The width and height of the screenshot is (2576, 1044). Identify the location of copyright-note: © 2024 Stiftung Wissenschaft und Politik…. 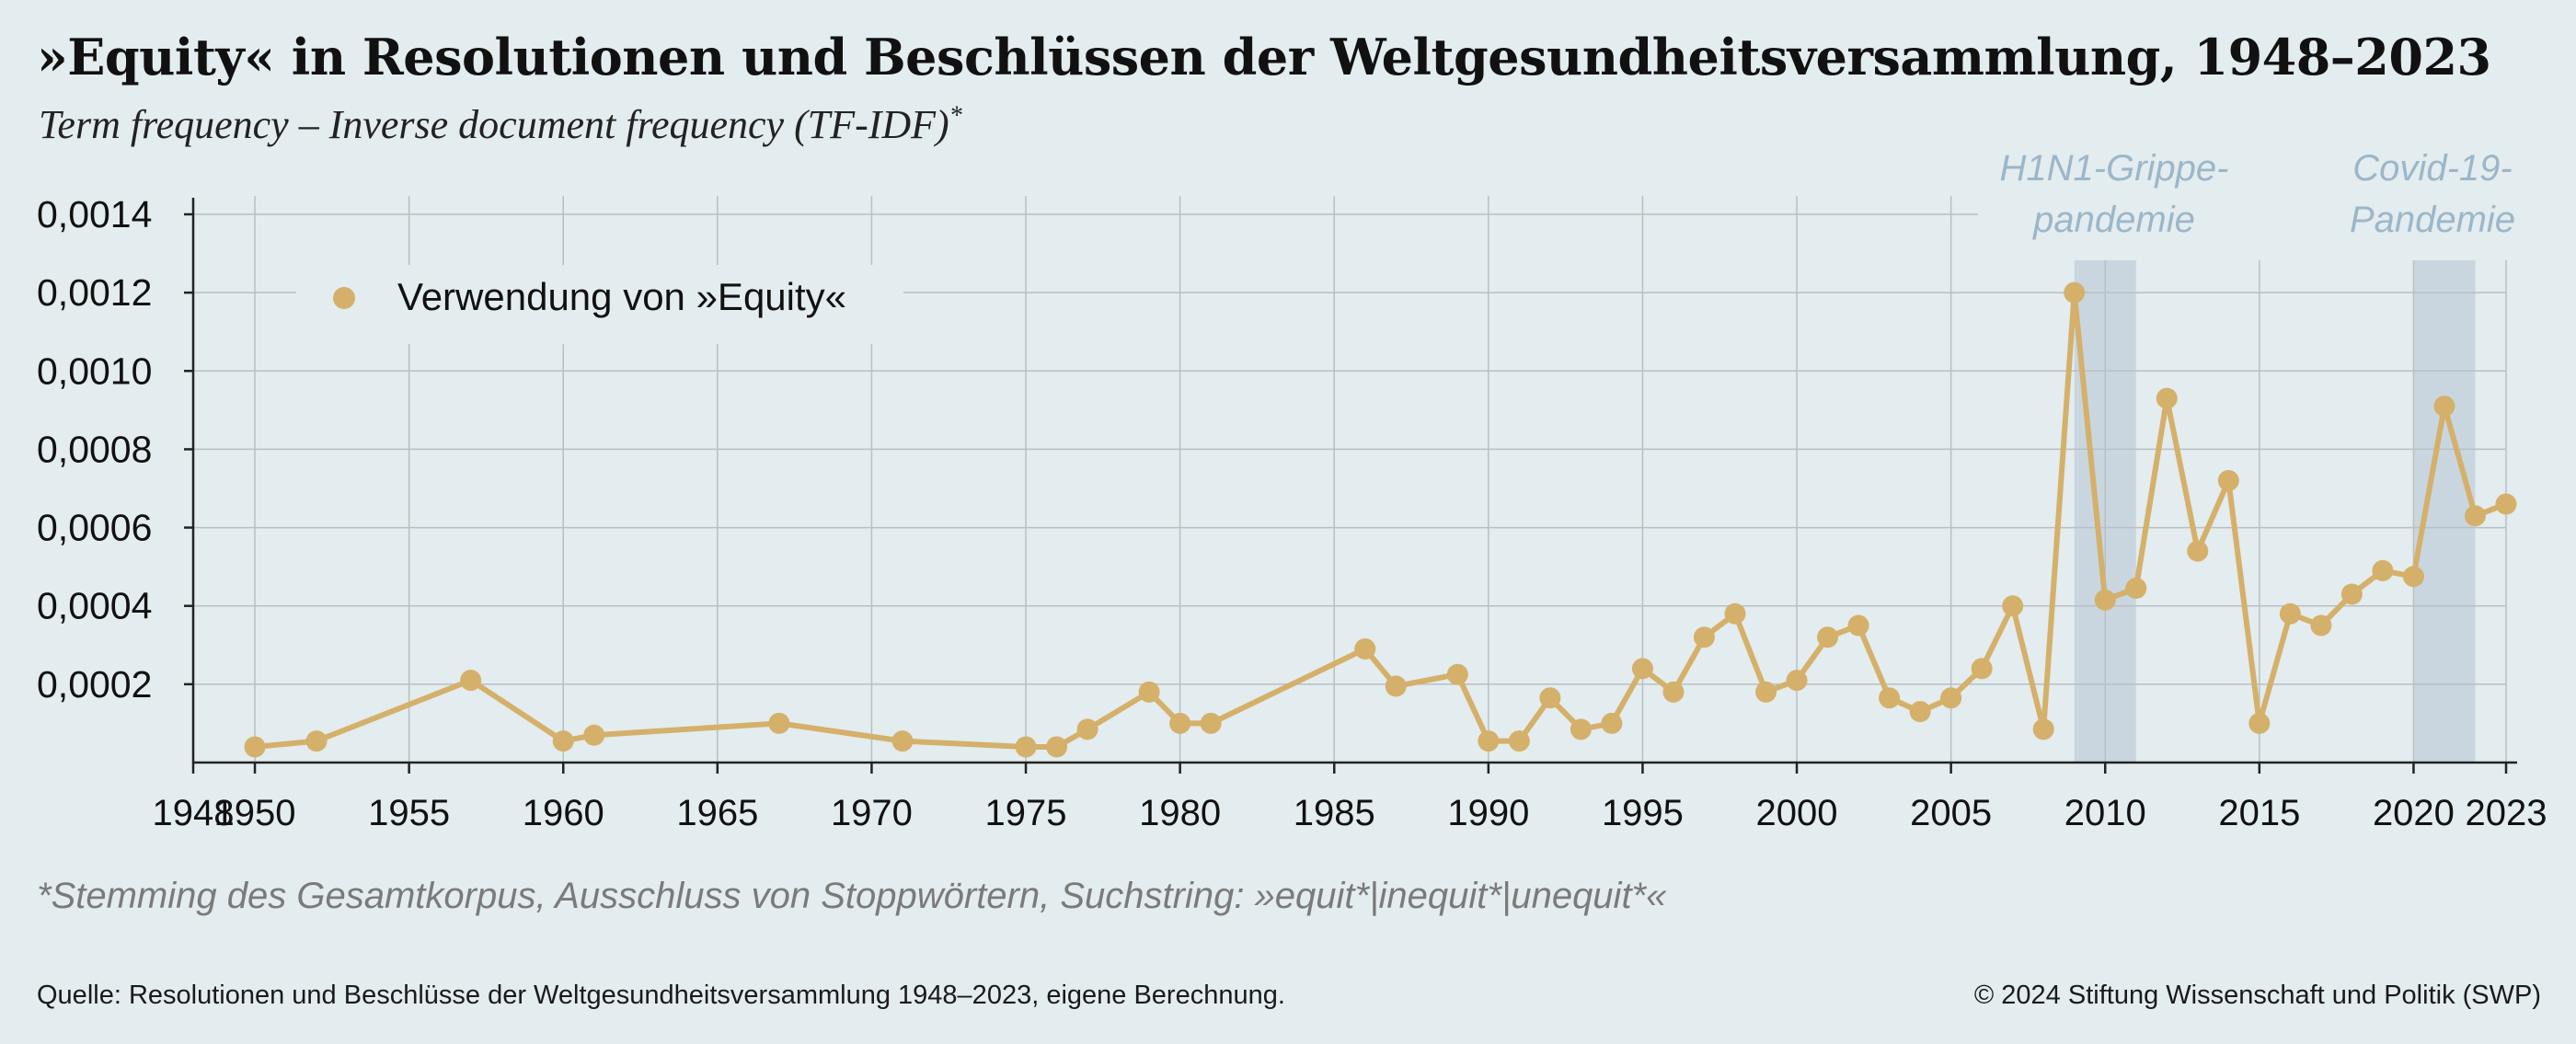
(2257, 995).